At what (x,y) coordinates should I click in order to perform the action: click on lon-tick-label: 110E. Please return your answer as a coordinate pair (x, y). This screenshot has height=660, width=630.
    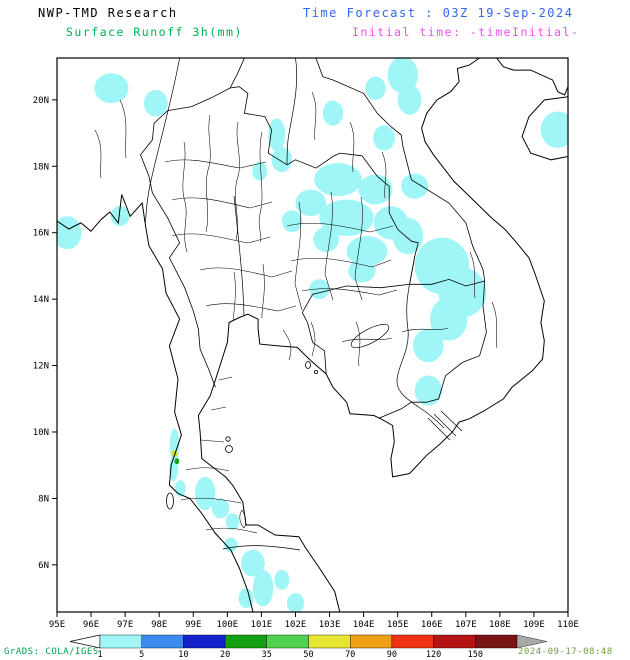
    Looking at the image, I should click on (568, 625).